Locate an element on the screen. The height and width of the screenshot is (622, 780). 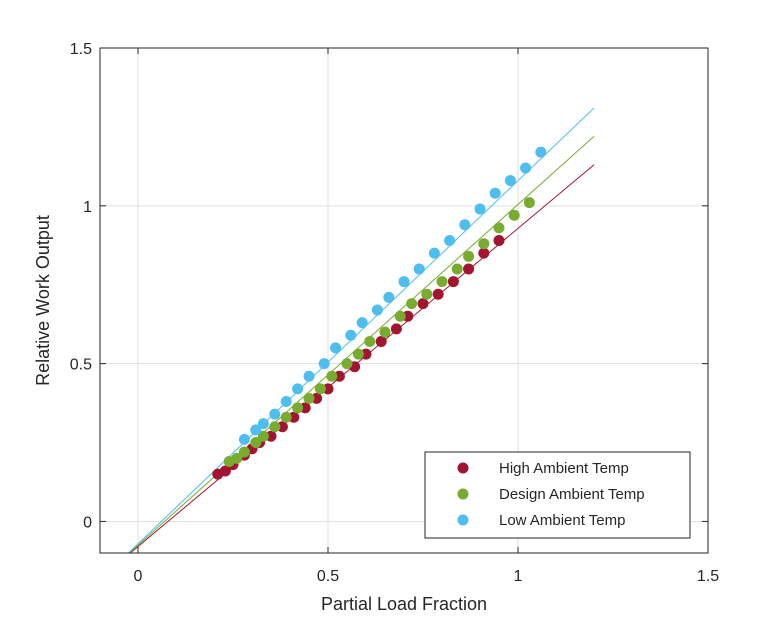
x-tick-label: 0.5 is located at coordinates (328, 576).